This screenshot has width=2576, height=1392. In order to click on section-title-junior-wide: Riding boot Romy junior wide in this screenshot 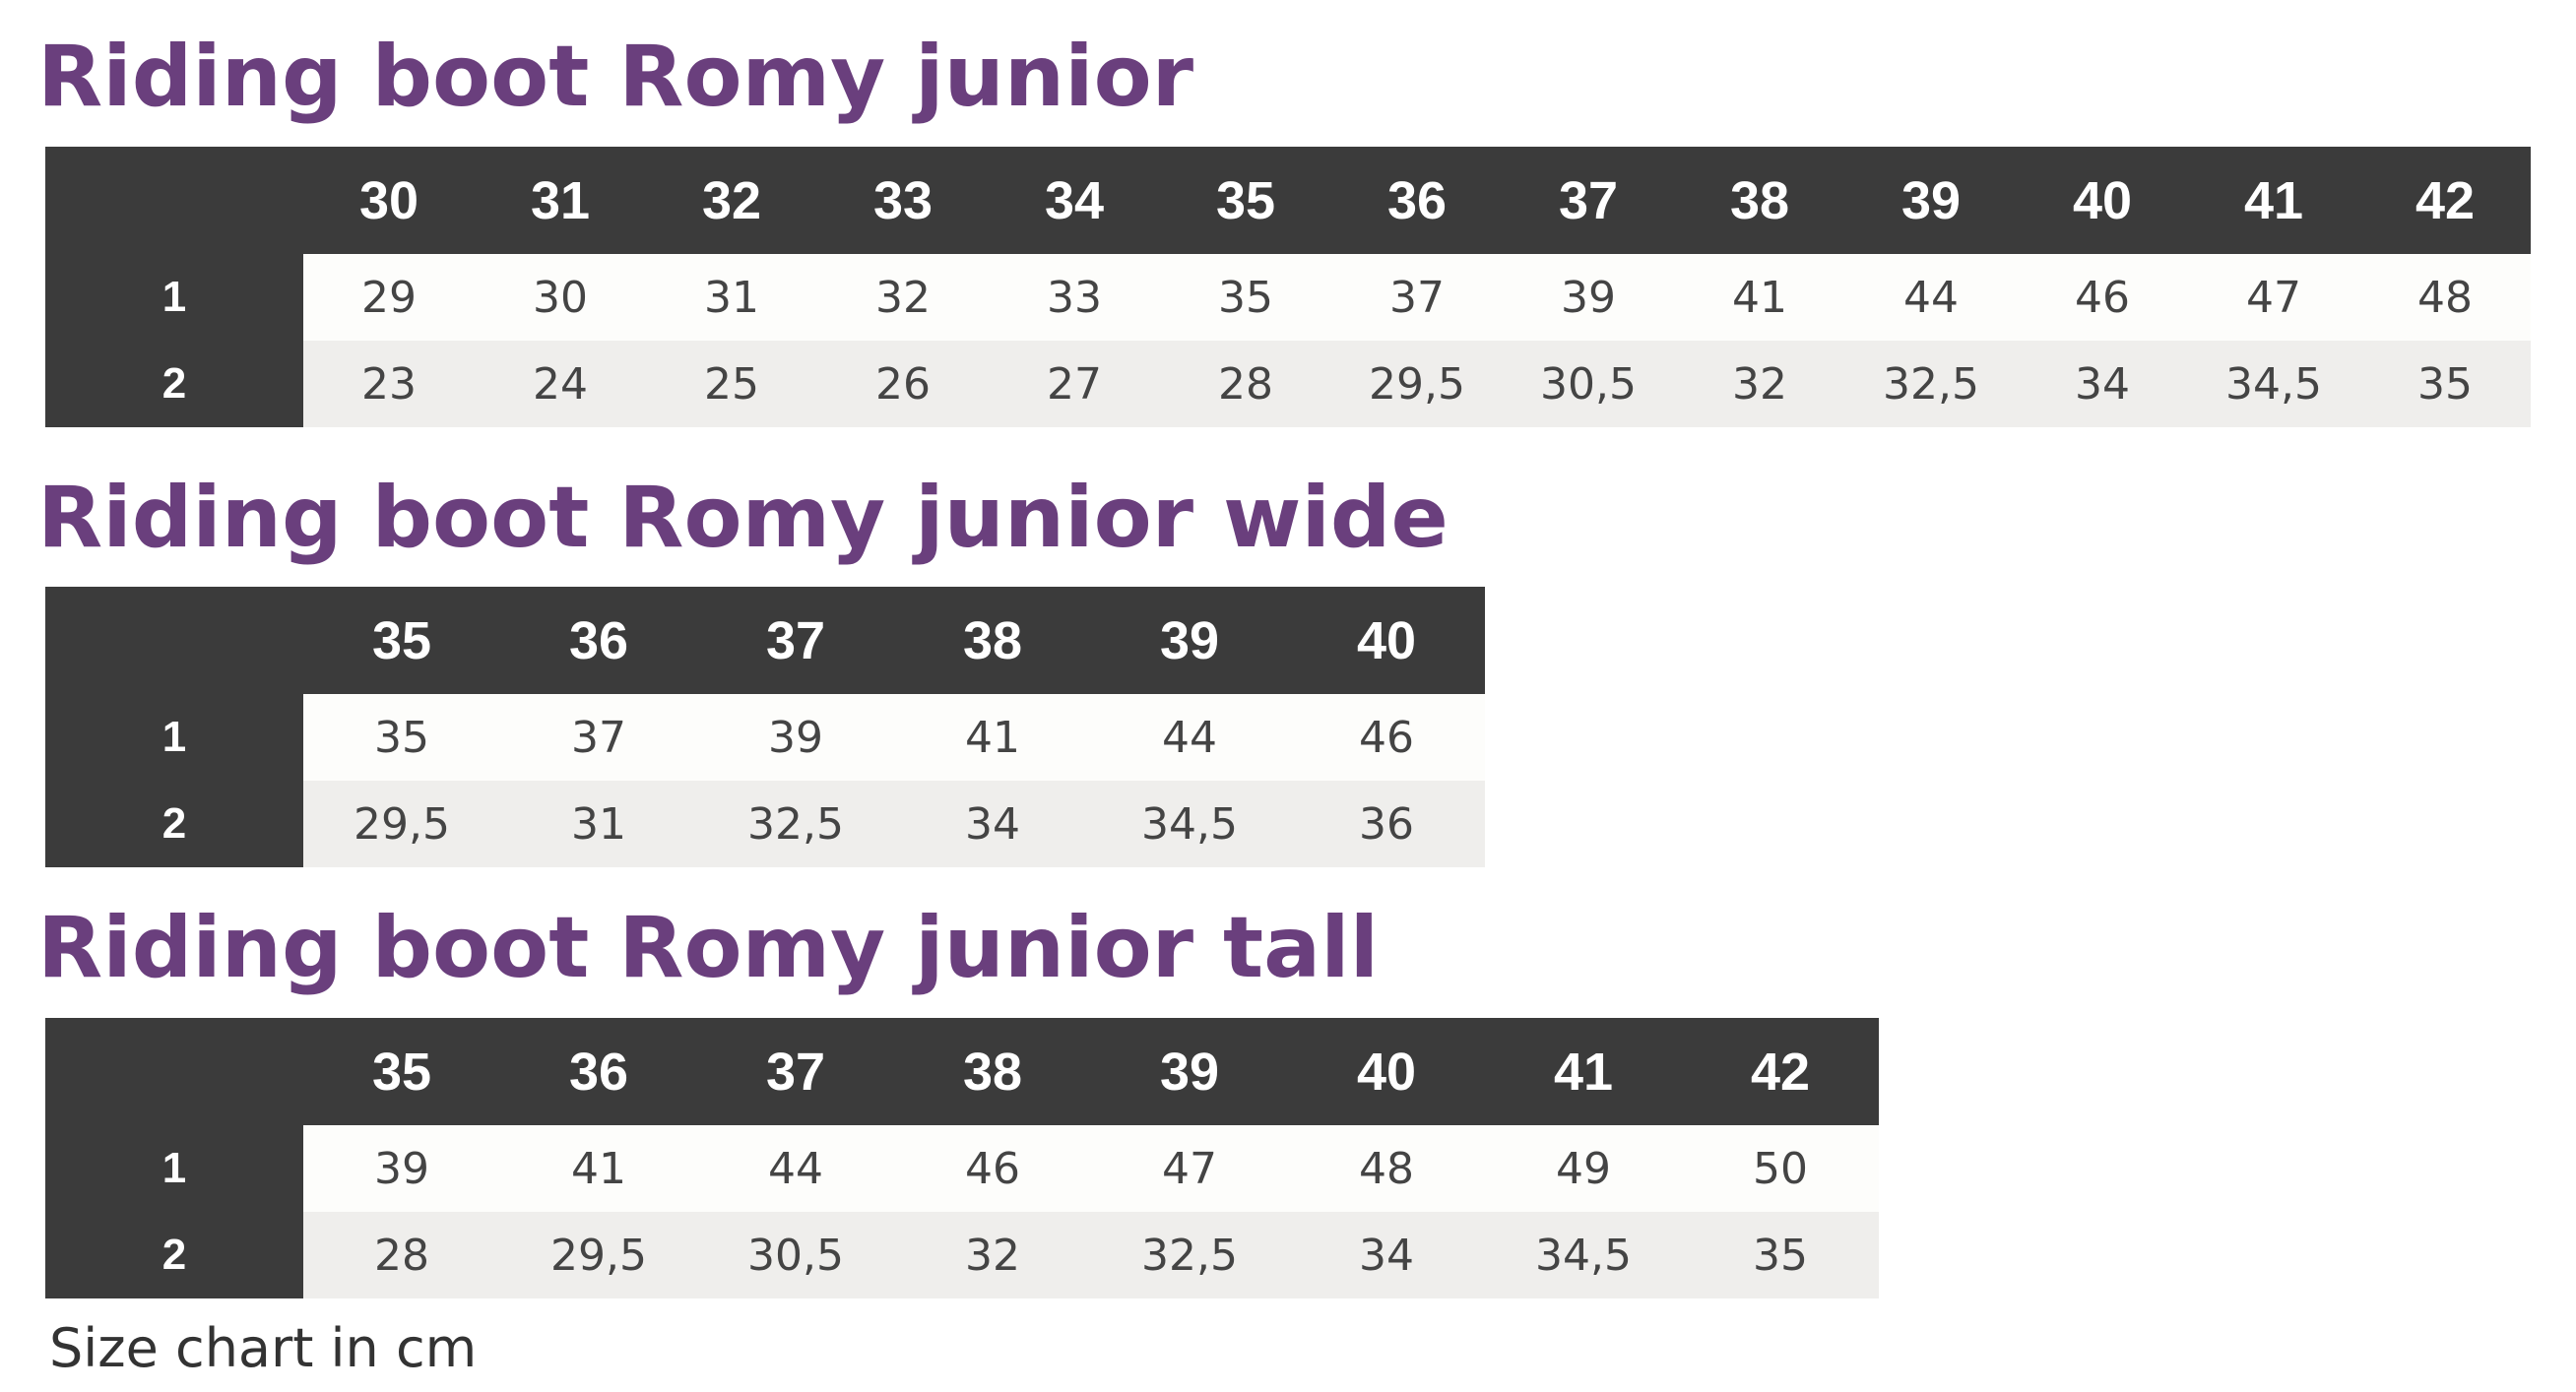, I will do `click(743, 518)`.